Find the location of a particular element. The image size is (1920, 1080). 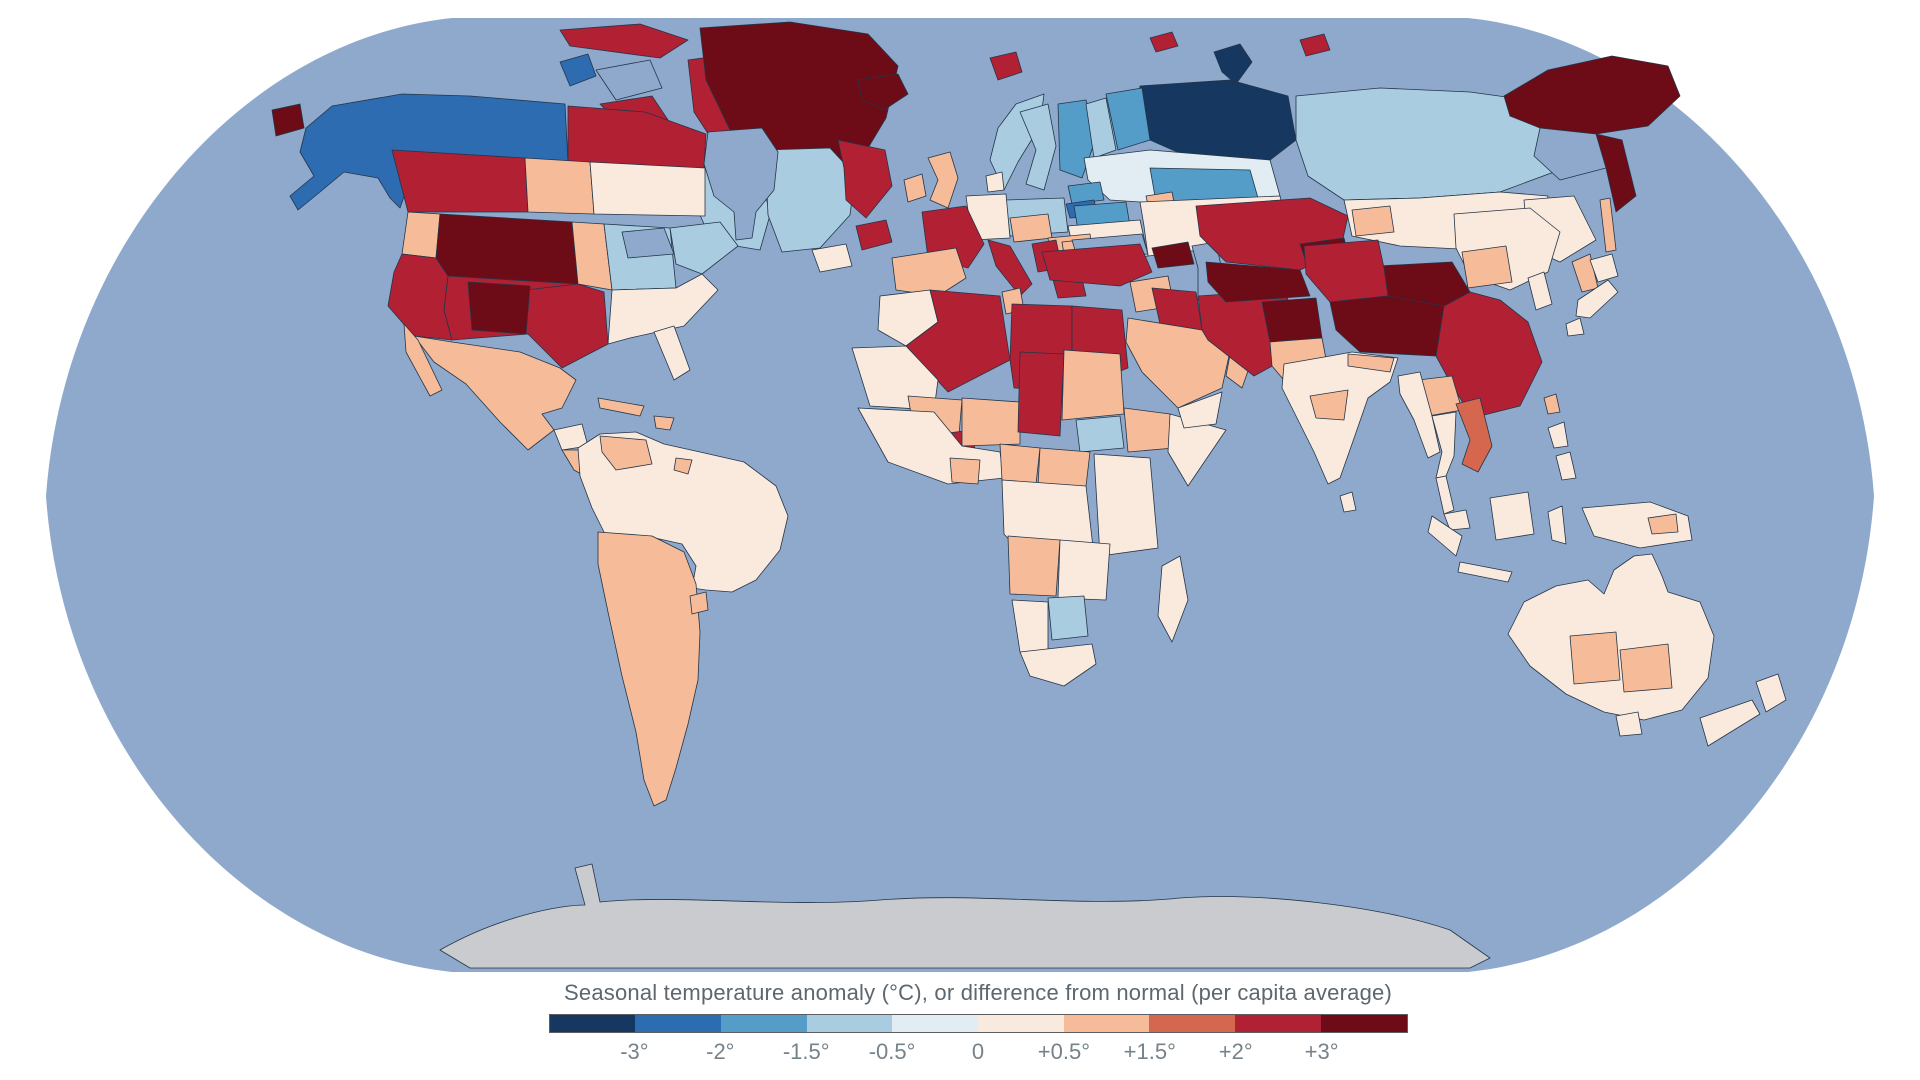

region-angola is located at coordinates (1034, 566).